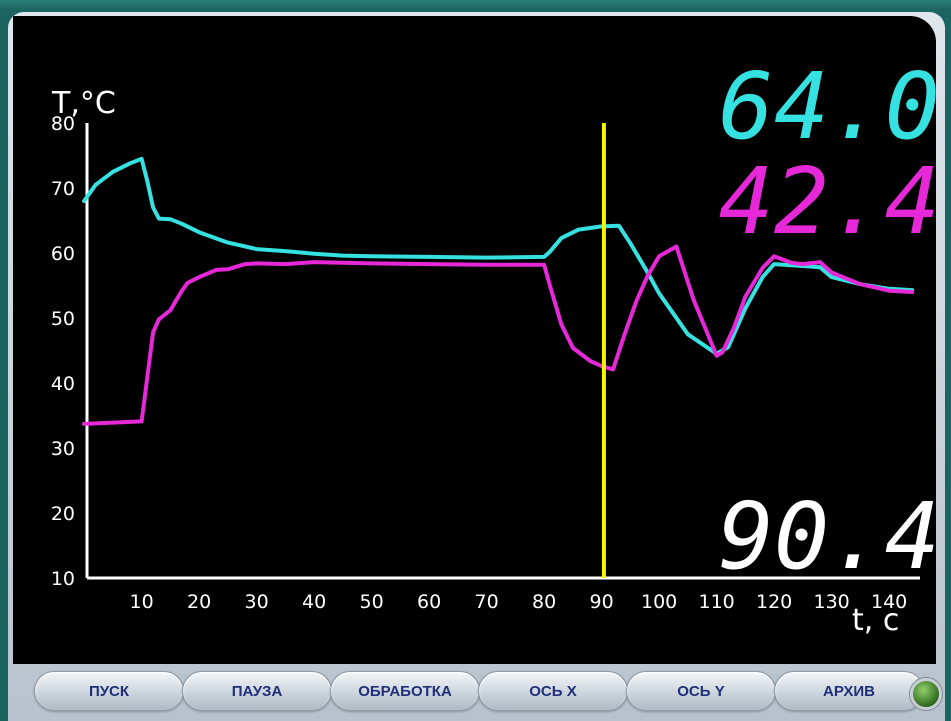  Describe the element at coordinates (314, 602) in the screenshot. I see `x-tick-label: 40` at that location.